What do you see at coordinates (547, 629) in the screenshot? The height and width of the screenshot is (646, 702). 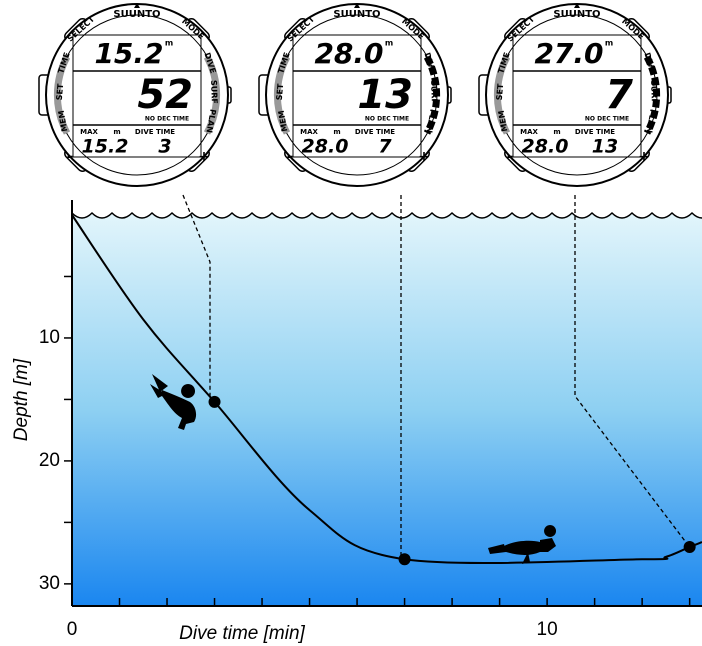 I see `x-tick-label: 10` at bounding box center [547, 629].